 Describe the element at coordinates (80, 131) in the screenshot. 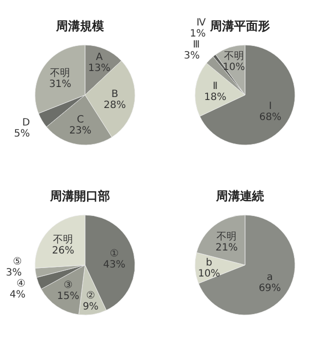

I see `data-label: 23%` at that location.